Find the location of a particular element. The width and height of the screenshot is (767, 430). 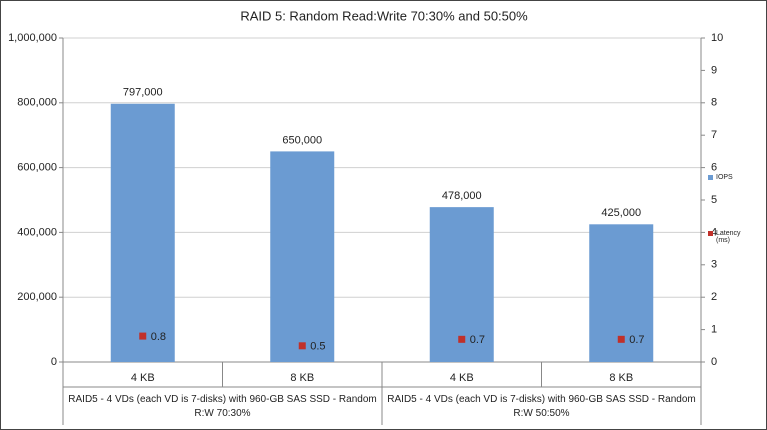

y2-tick-label: 9 is located at coordinates (714, 70).